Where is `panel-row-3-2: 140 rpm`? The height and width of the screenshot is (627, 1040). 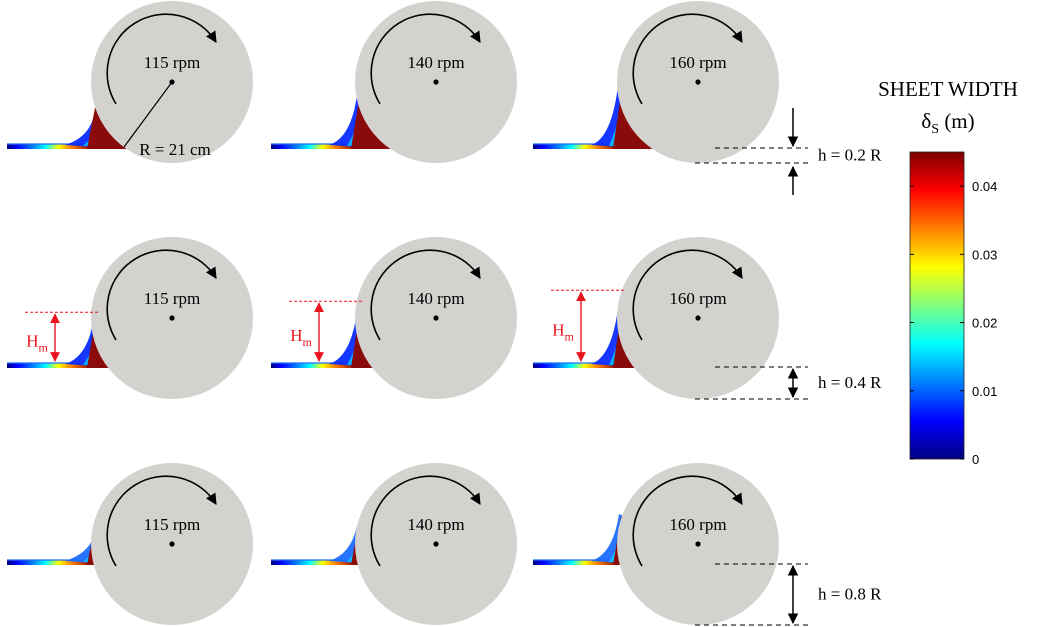 panel-row-3-2: 140 rpm is located at coordinates (394, 544).